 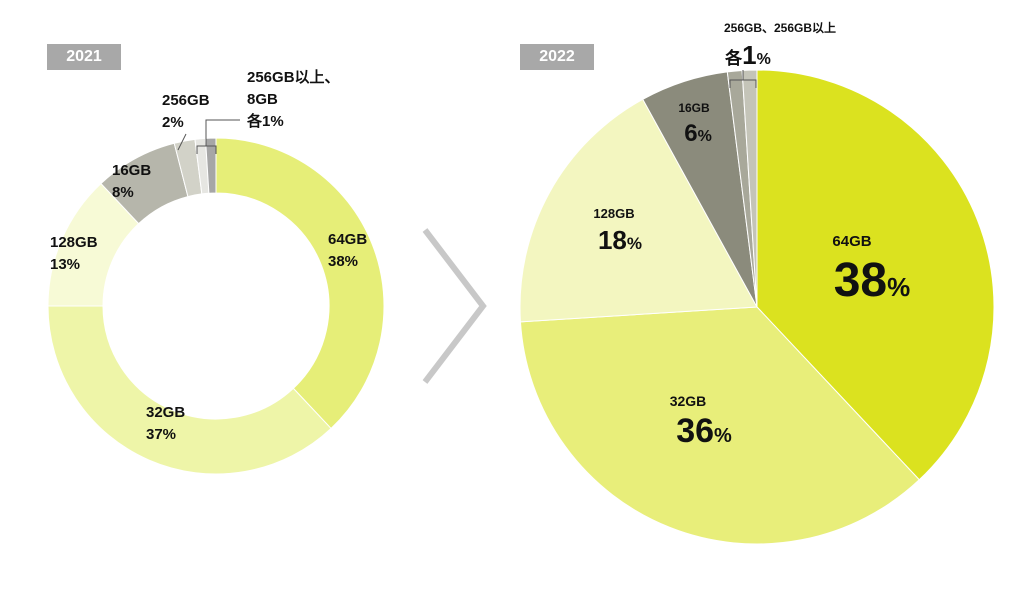 What do you see at coordinates (65, 264) in the screenshot?
I see `pct-2021-128gb: 13%` at bounding box center [65, 264].